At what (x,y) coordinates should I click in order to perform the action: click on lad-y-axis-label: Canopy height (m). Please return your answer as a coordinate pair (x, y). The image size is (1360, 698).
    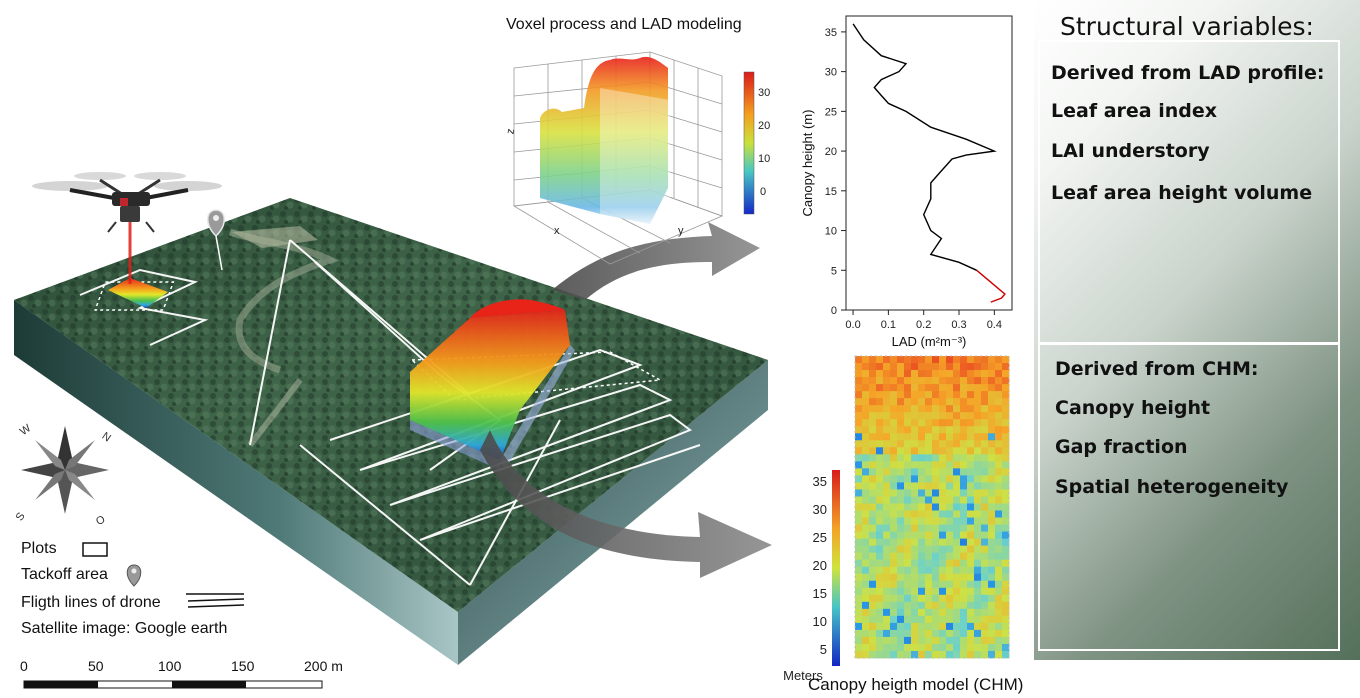
    Looking at the image, I should click on (807, 163).